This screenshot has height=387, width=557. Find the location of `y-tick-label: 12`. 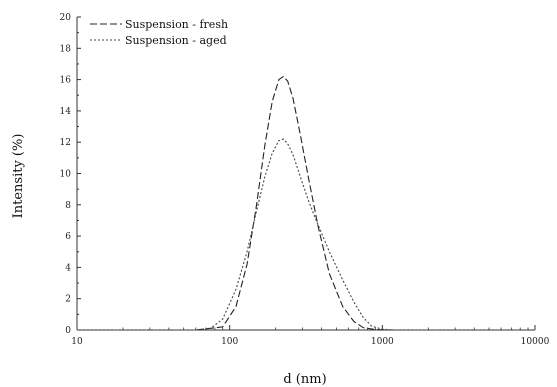

y-tick-label: 12 is located at coordinates (65, 143).